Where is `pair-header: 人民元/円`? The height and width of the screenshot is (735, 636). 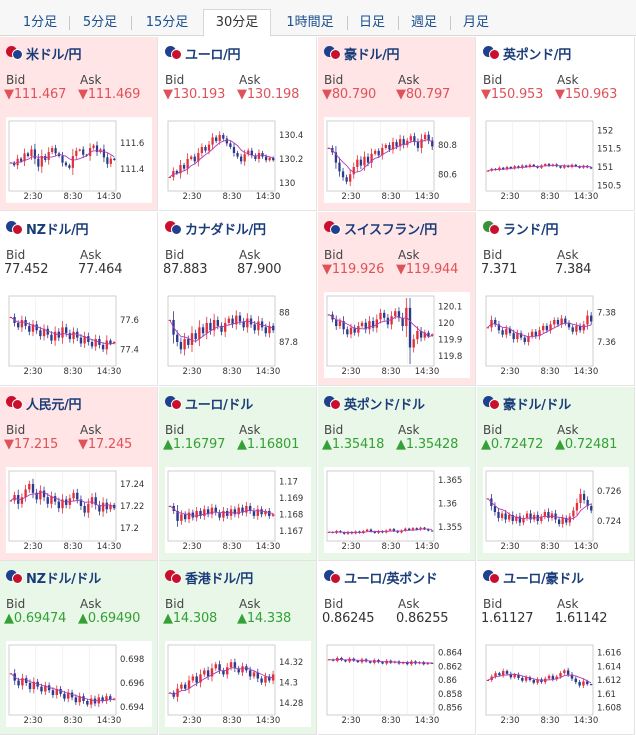
pair-header: 人民元/円 is located at coordinates (44, 403).